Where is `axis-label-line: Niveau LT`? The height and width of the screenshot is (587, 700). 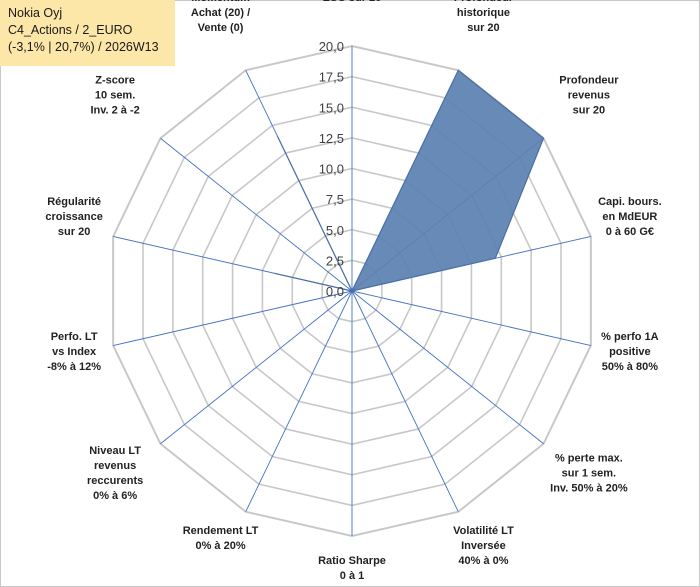 axis-label-line: Niveau LT is located at coordinates (115, 451).